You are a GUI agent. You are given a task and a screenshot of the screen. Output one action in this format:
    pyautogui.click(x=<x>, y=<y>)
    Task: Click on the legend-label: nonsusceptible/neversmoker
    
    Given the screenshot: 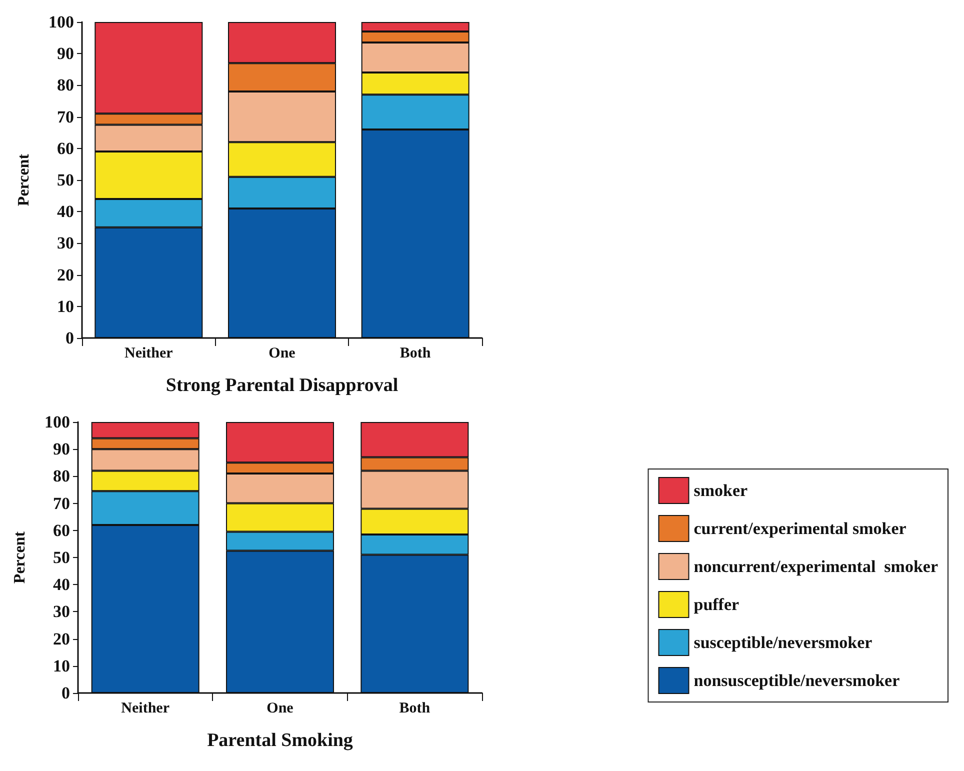 What is the action you would take?
    pyautogui.click(x=797, y=680)
    